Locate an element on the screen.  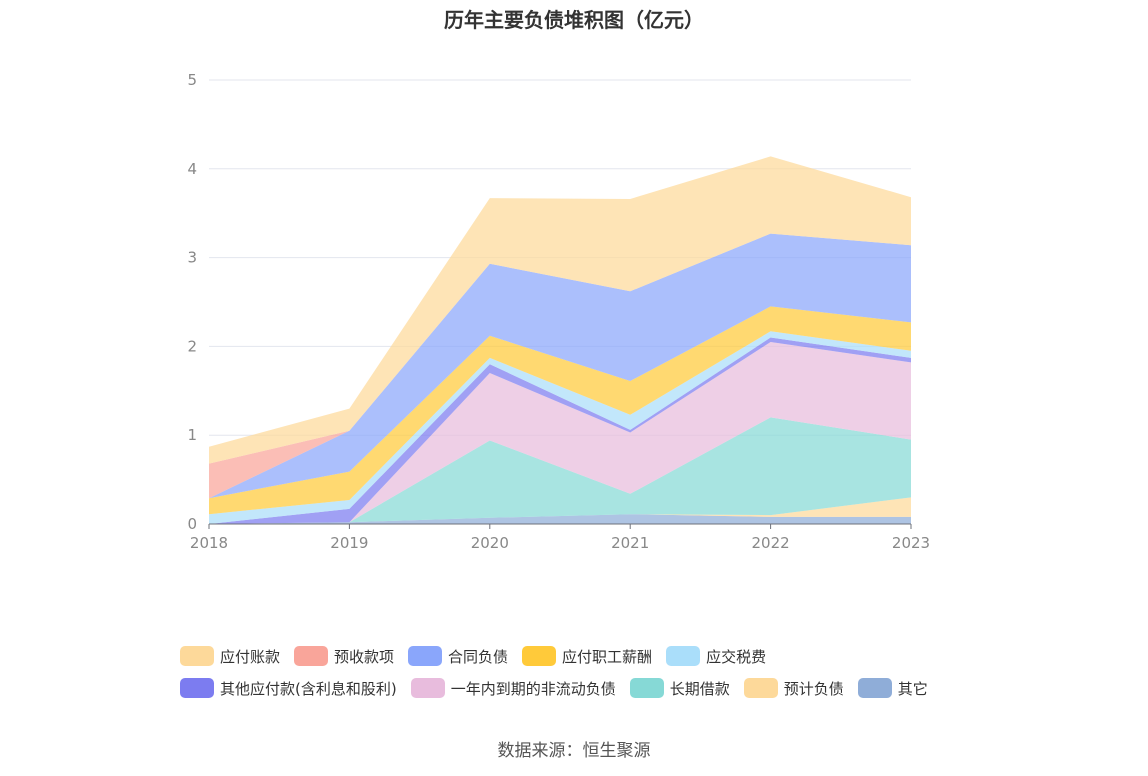
legend-item: 应付账款 is located at coordinates (230, 656).